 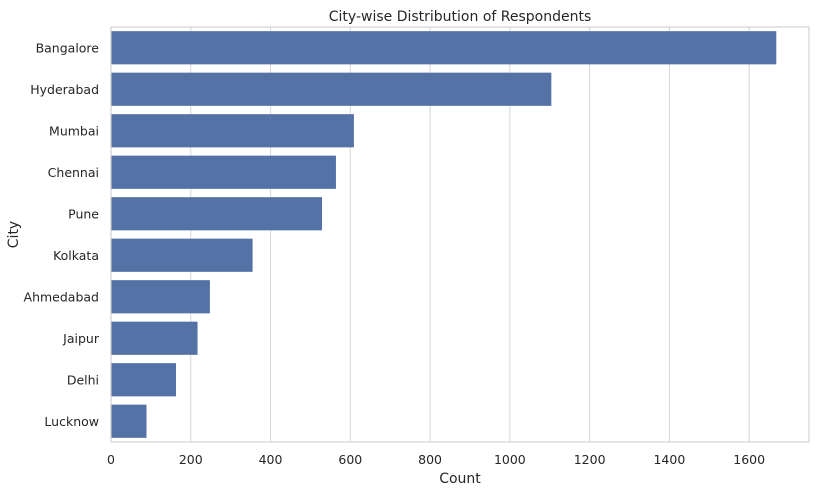 I want to click on bar-kolkata, so click(x=182, y=255).